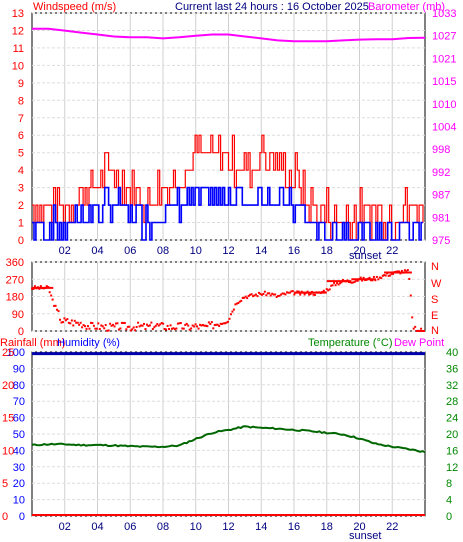 The width and height of the screenshot is (463, 542). What do you see at coordinates (228, 527) in the screenshot?
I see `temp-x-tick-label: 12` at bounding box center [228, 527].